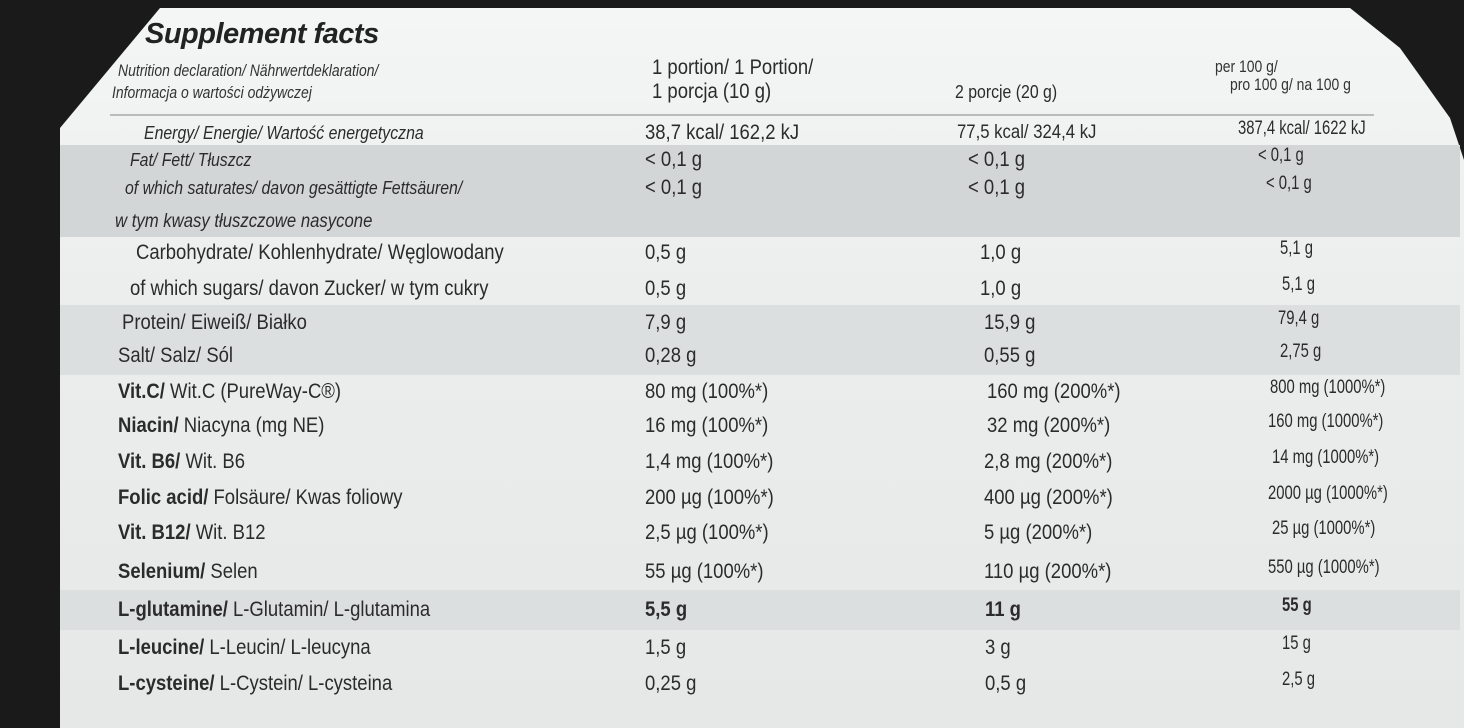 The image size is (1464, 728). What do you see at coordinates (303, 683) in the screenshot?
I see `row-label-text: L-Cystein/ L-cysteina` at bounding box center [303, 683].